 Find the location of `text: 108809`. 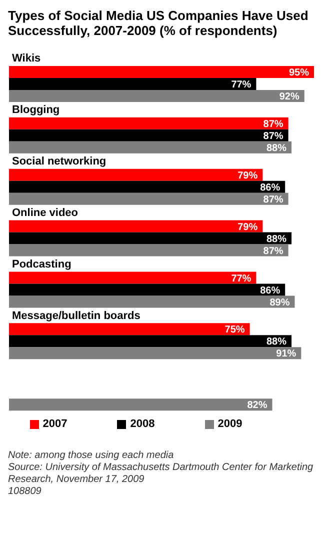

text: 108809 is located at coordinates (25, 492).